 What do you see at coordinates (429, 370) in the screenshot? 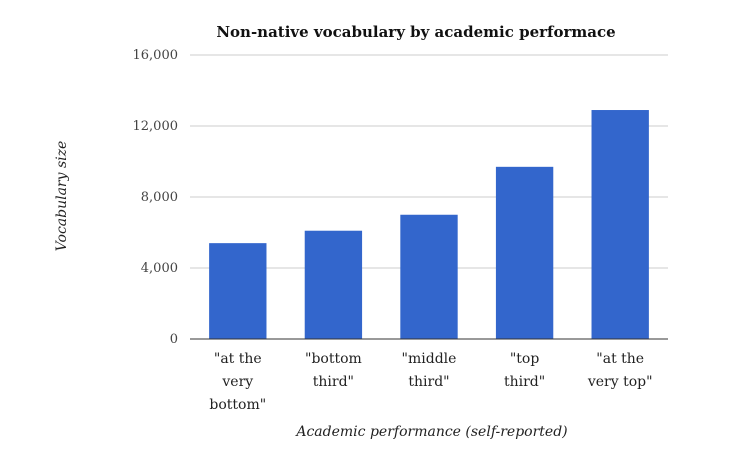
I see `x-category-label: "middle third"` at bounding box center [429, 370].